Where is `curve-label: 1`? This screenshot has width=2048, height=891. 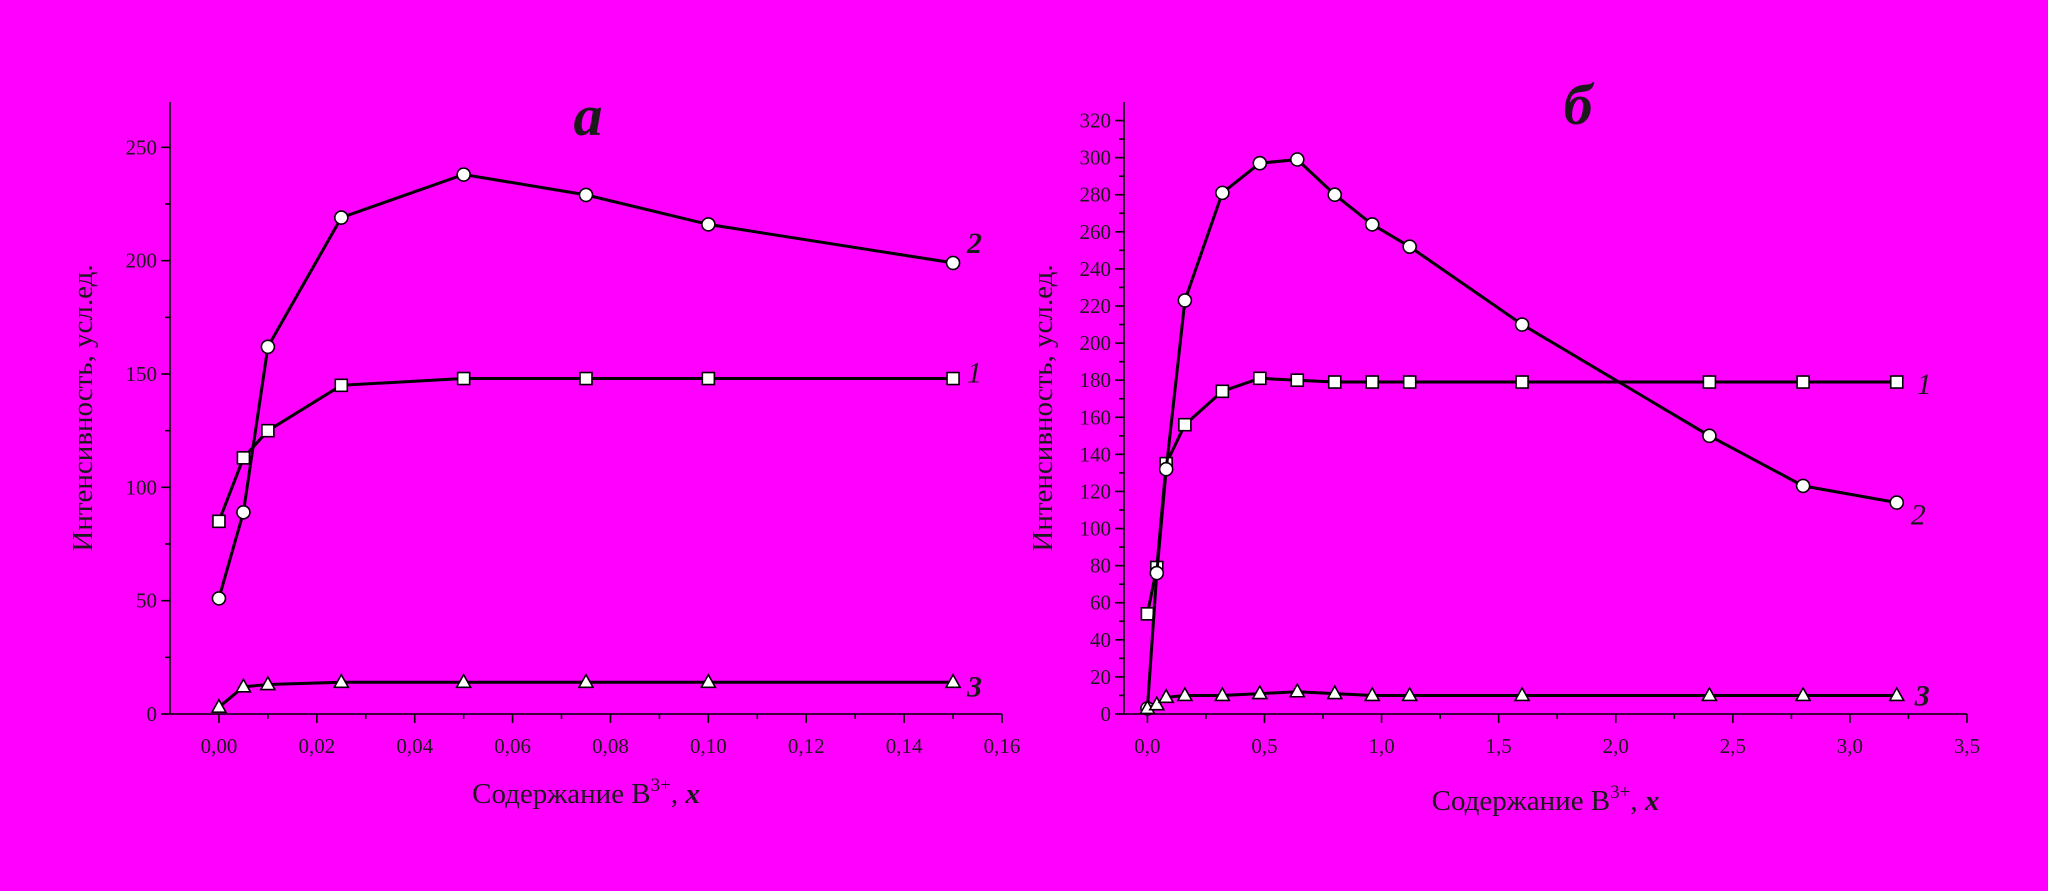 curve-label: 1 is located at coordinates (1924, 384).